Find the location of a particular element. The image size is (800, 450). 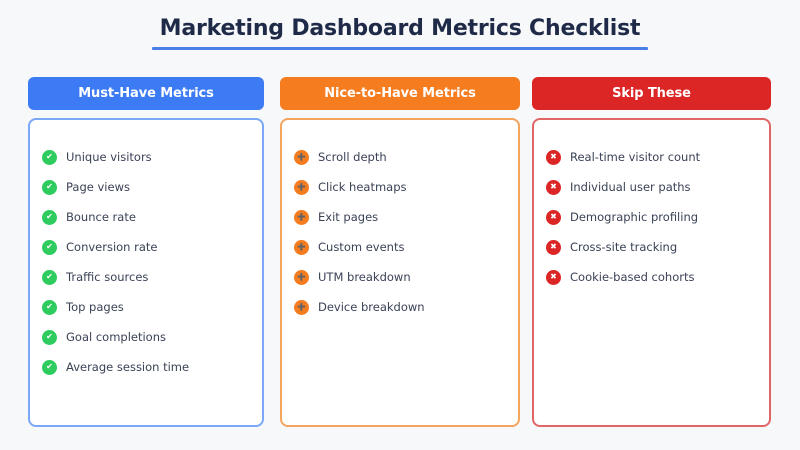

list-item-label: Cookie-based cohorts is located at coordinates (632, 277).